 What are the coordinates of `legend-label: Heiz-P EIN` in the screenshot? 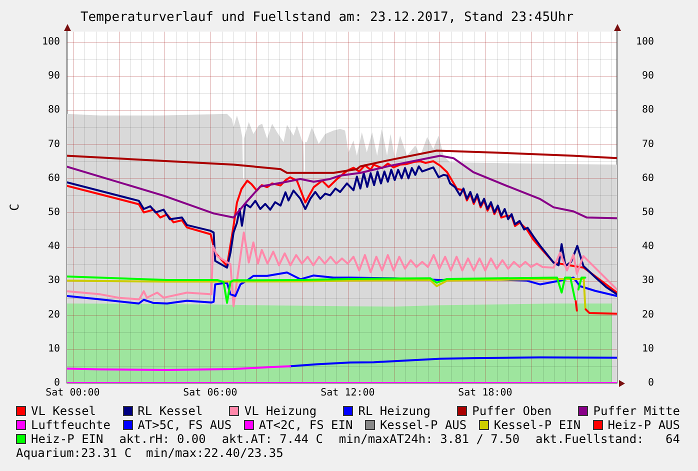 It's located at (67, 439).